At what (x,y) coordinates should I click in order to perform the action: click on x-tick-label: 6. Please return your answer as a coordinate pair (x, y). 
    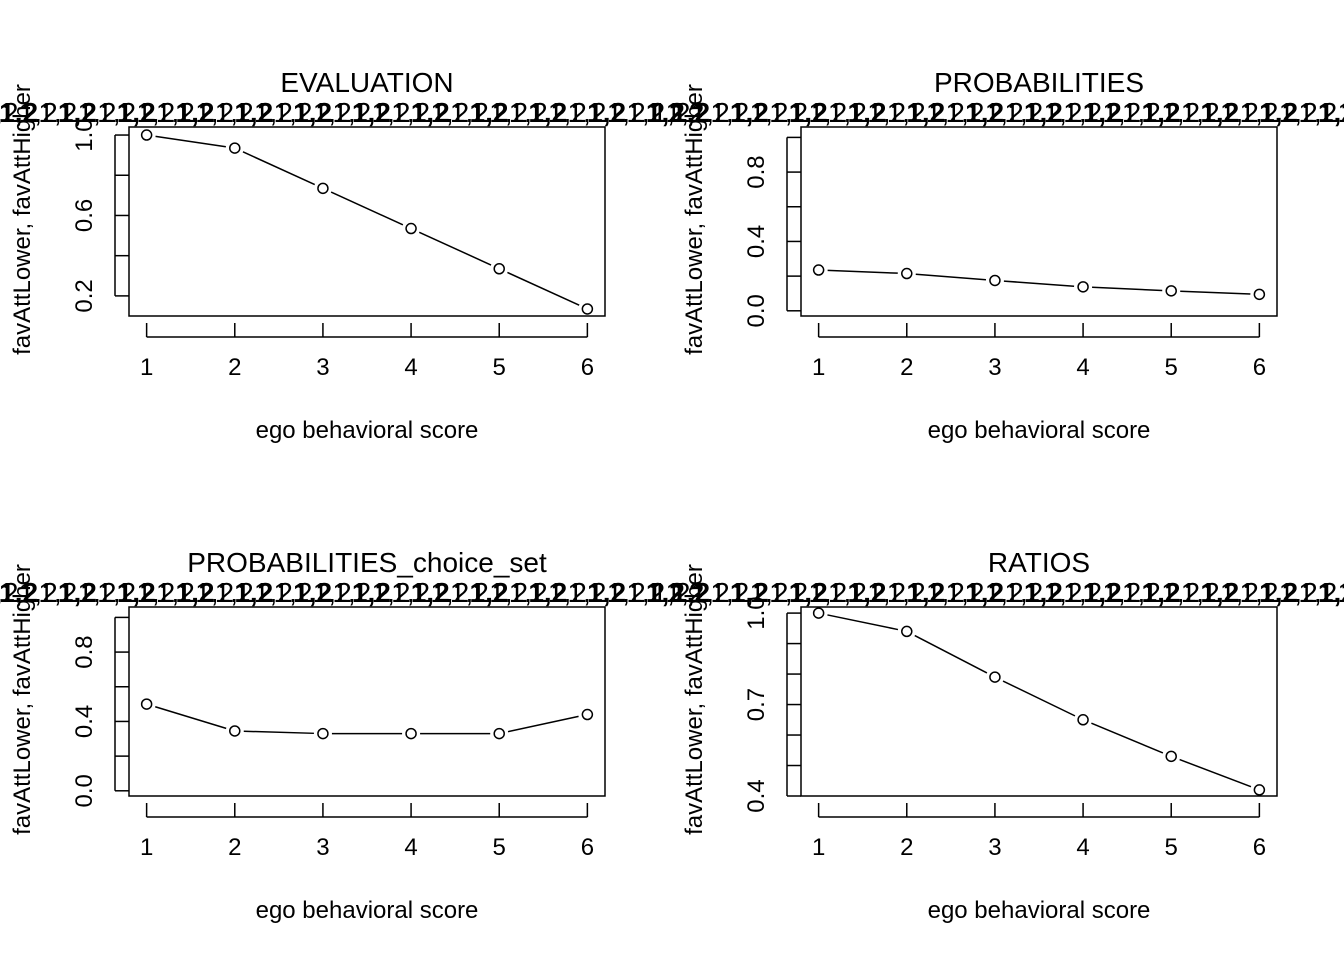
    Looking at the image, I should click on (587, 847).